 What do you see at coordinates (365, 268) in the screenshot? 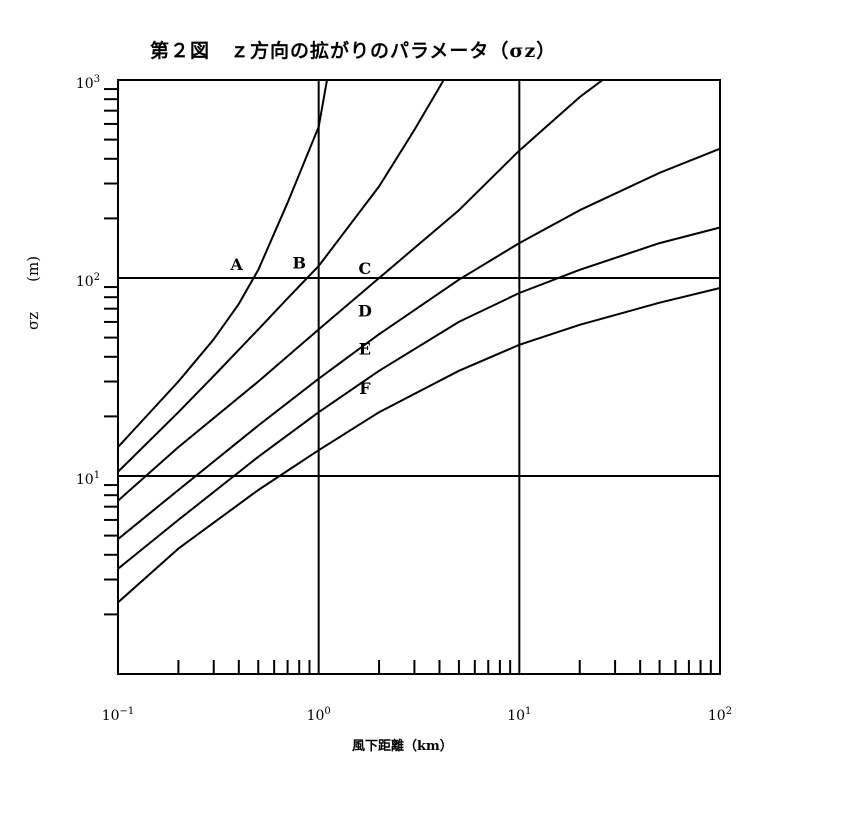
I see `series-label-c: C` at bounding box center [365, 268].